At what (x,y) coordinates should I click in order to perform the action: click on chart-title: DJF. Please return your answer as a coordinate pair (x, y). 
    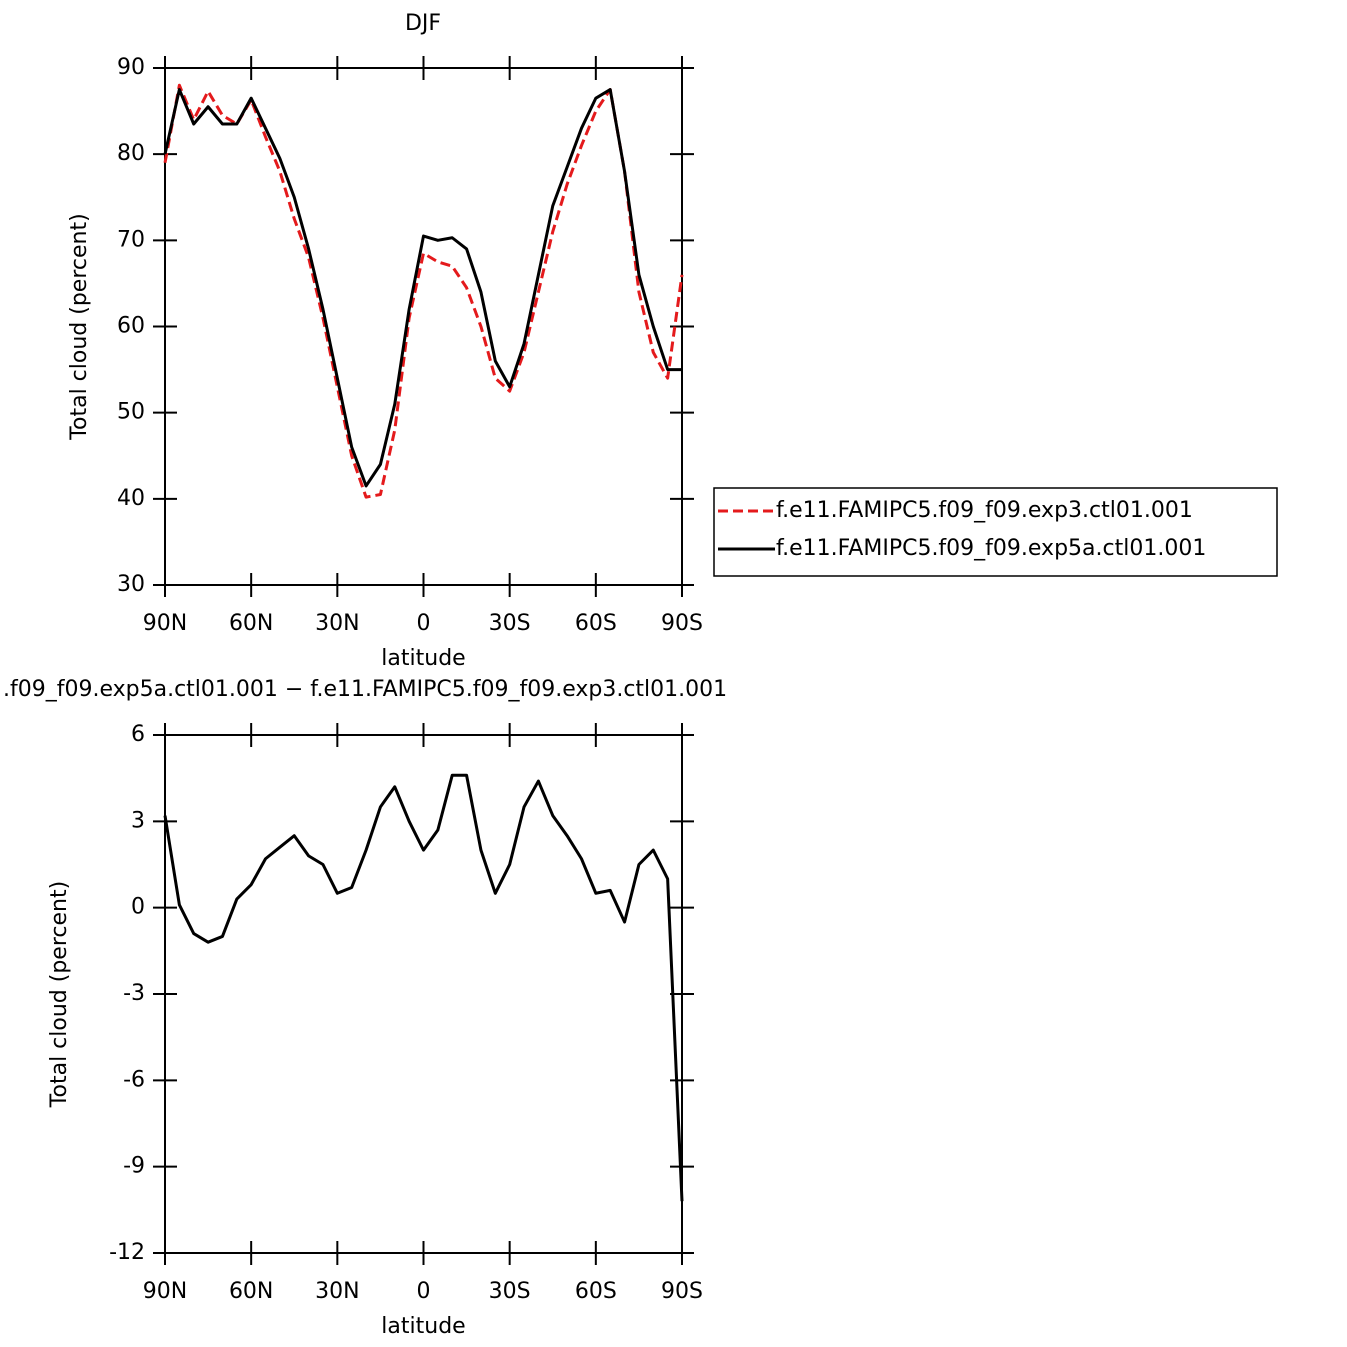
    Looking at the image, I should click on (423, 23).